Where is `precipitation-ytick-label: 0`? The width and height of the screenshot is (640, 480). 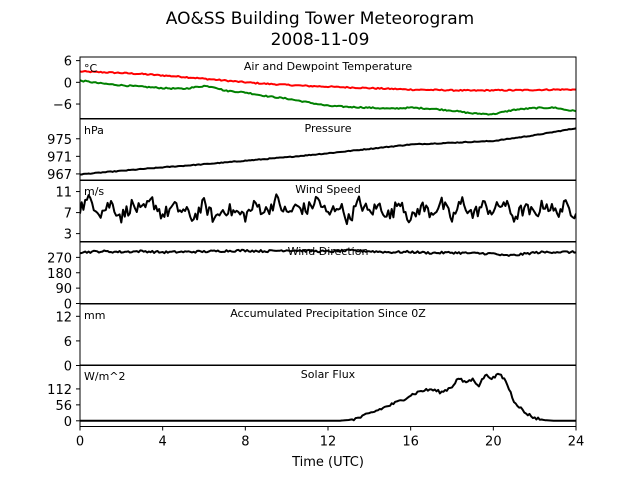
precipitation-ytick-label: 0 is located at coordinates (68, 367).